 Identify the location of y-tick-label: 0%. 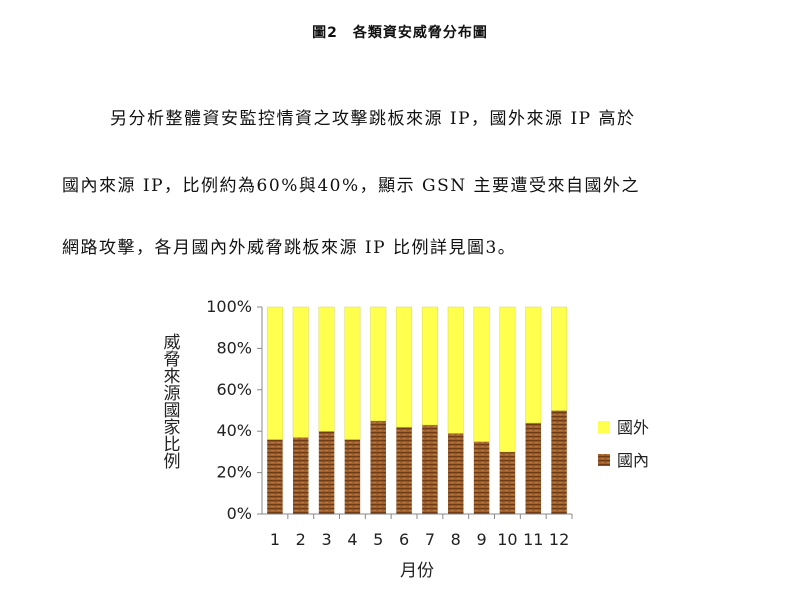
(239, 513).